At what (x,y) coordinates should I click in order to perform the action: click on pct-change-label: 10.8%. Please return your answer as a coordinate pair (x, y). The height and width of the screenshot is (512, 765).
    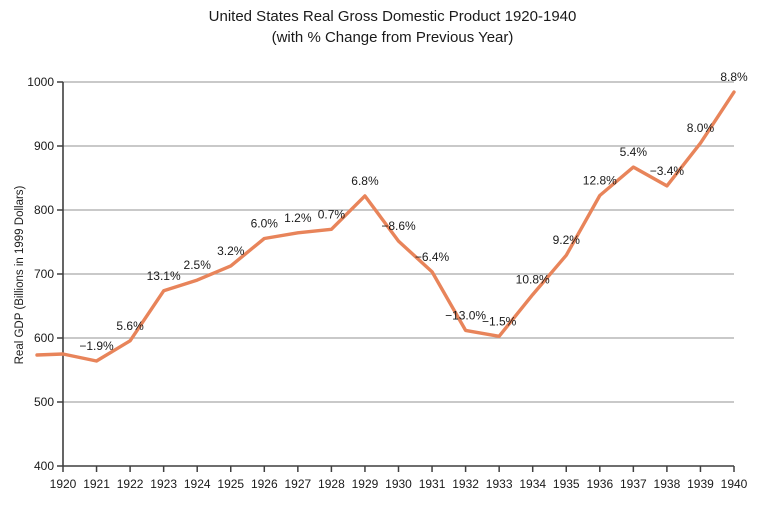
    Looking at the image, I should click on (533, 280).